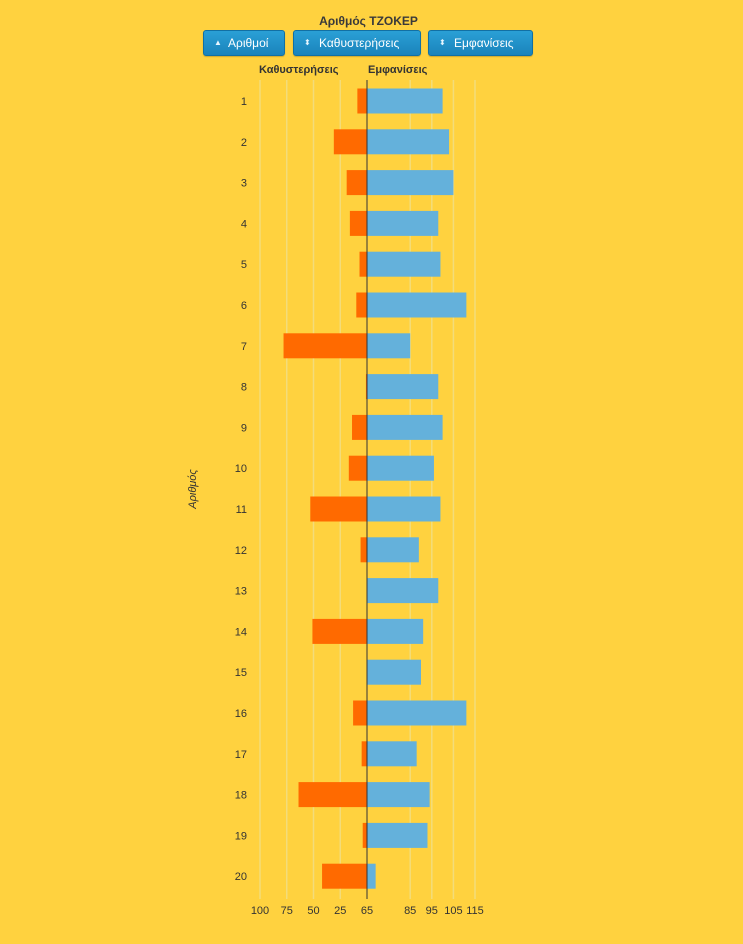  What do you see at coordinates (287, 911) in the screenshot?
I see `x-tick-label: 75` at bounding box center [287, 911].